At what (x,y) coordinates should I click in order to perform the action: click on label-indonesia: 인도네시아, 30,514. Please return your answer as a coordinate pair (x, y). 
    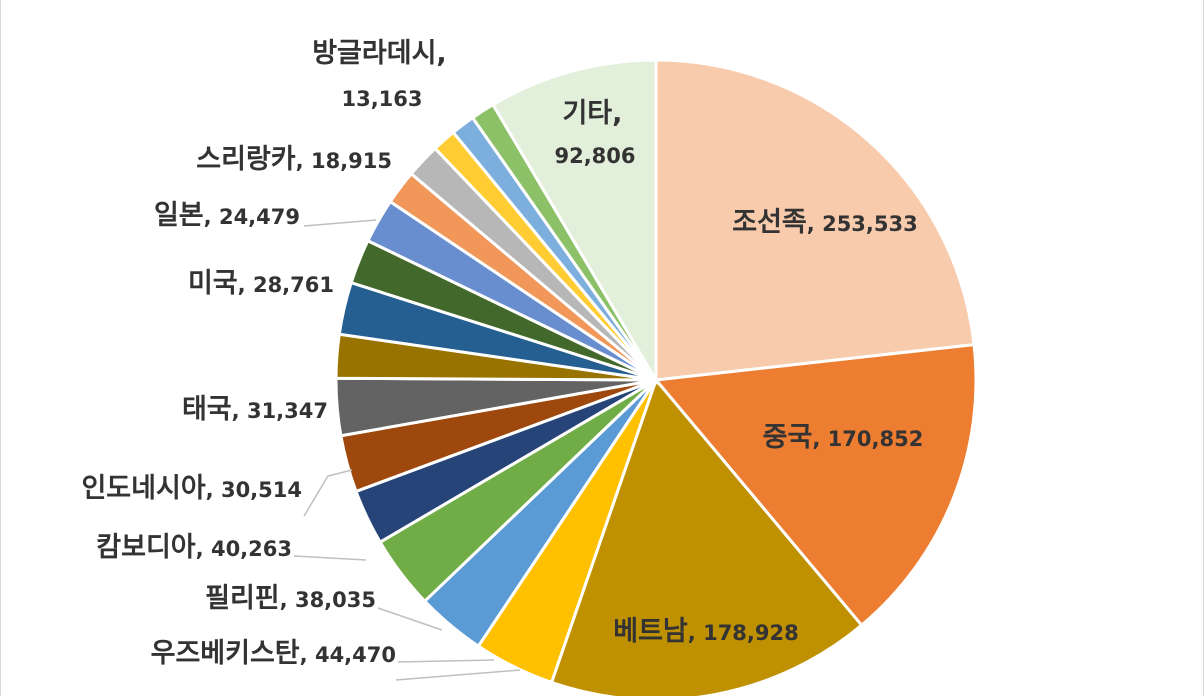
    Looking at the image, I should click on (191, 488).